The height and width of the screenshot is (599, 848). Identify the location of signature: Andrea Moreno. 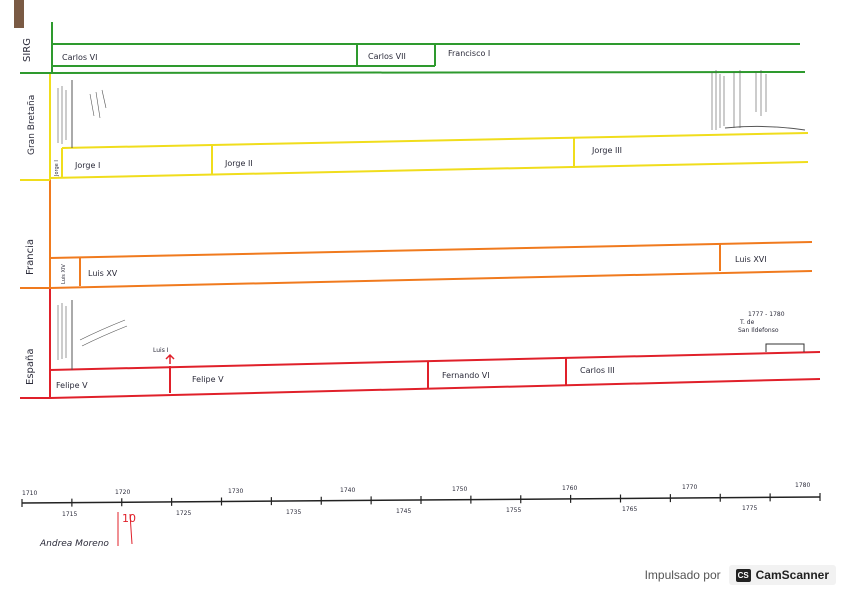
(74, 544).